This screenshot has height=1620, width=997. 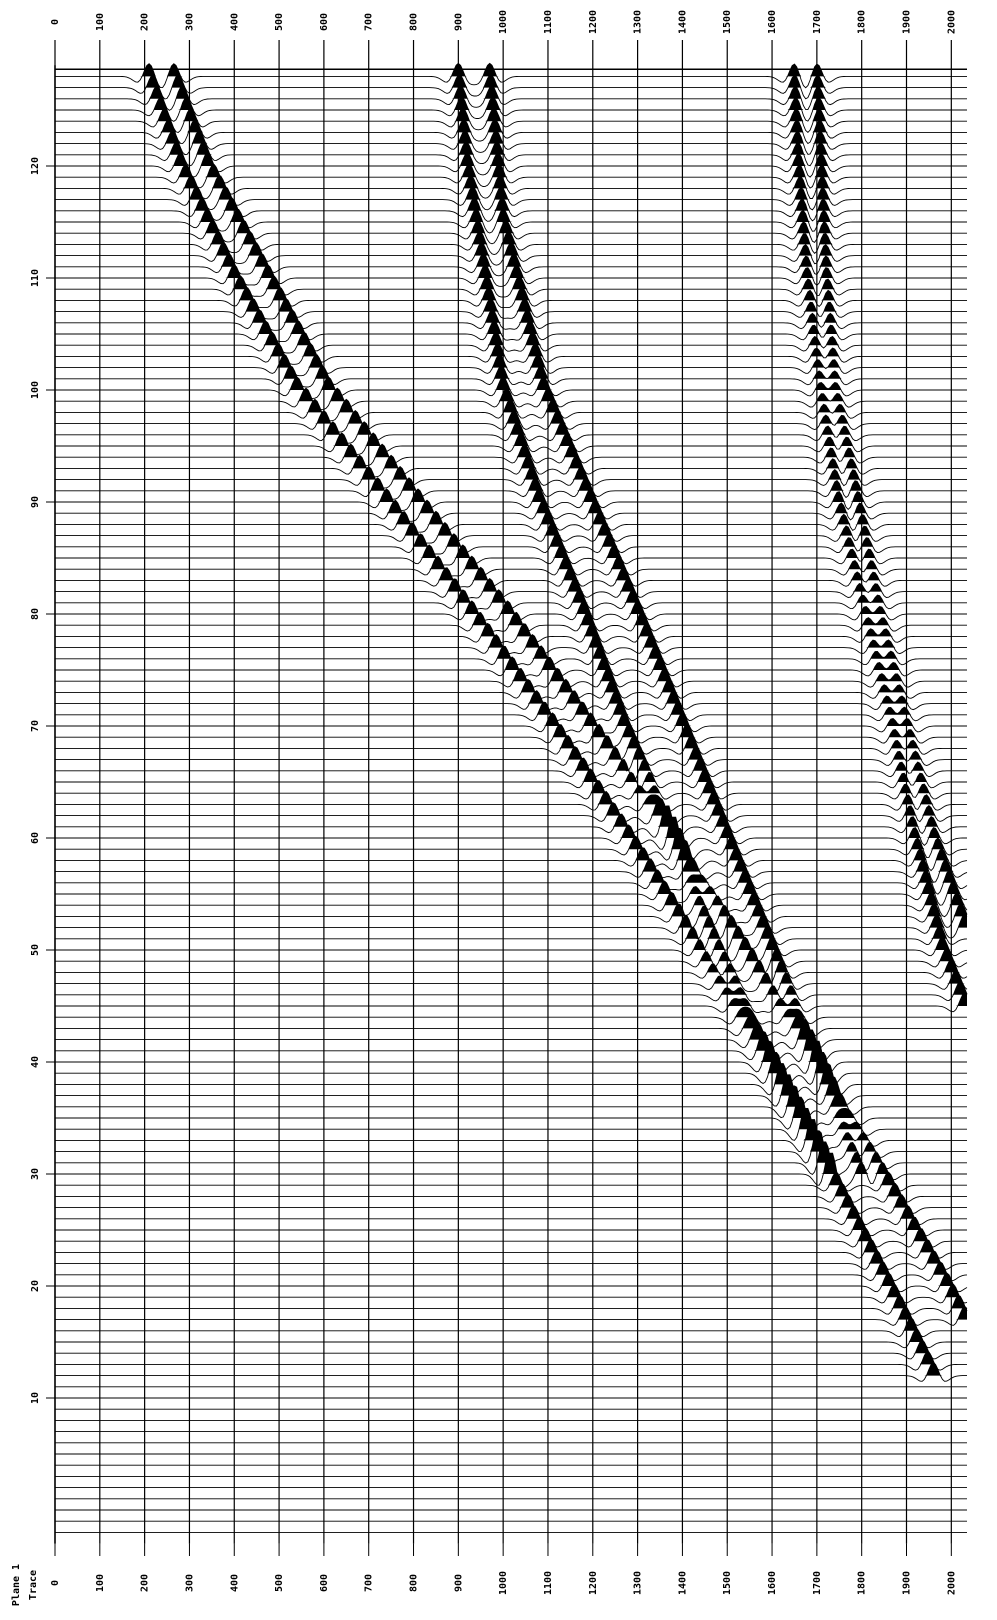 I want to click on y-tick-label: 20, so click(x=35, y=1286).